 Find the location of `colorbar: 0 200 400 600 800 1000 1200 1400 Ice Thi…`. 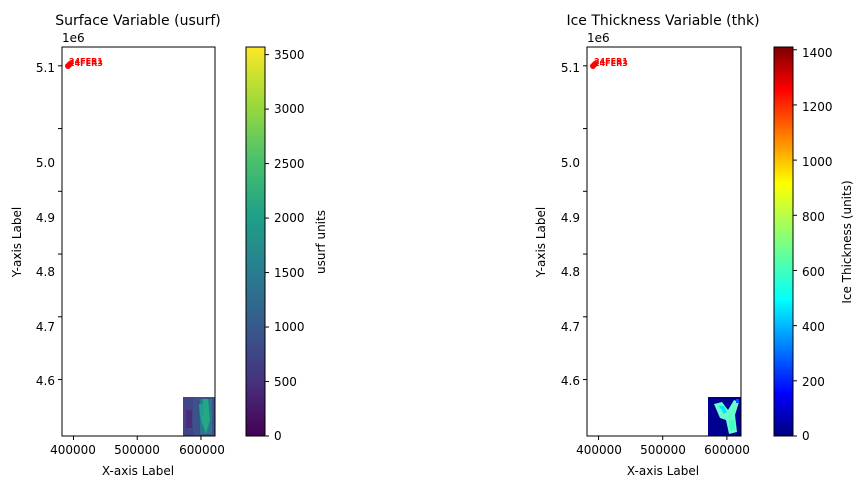

colorbar: 0 200 400 600 800 1000 1200 1400 Ice Thi… is located at coordinates (813, 244).